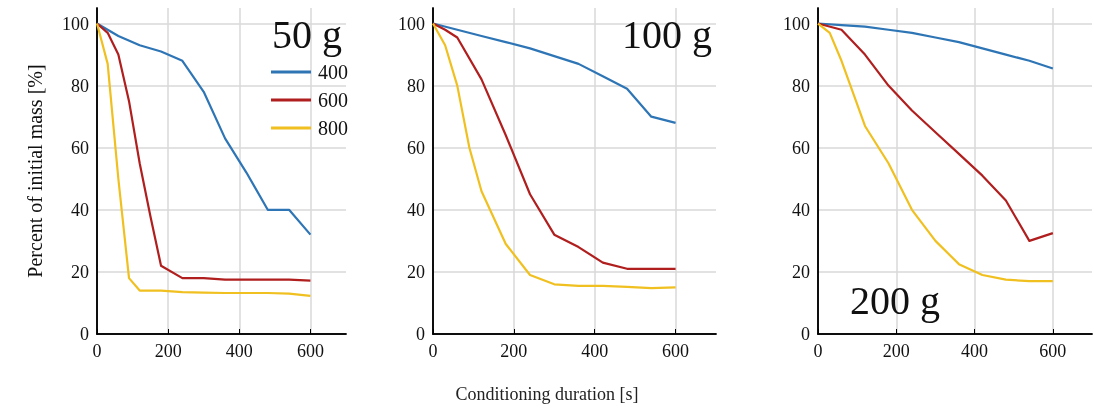 The width and height of the screenshot is (1094, 414). I want to click on x-axis-title: Conditioning duration [s], so click(547, 394).